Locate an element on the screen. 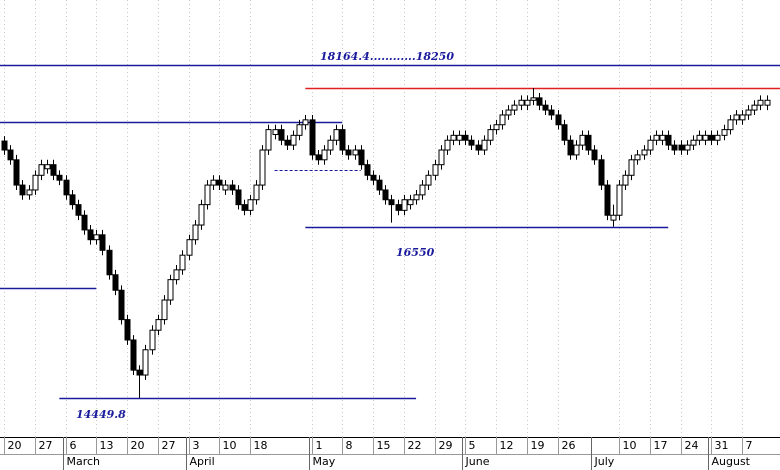 The height and width of the screenshot is (470, 780). x-tick-label: 20 is located at coordinates (138, 445).